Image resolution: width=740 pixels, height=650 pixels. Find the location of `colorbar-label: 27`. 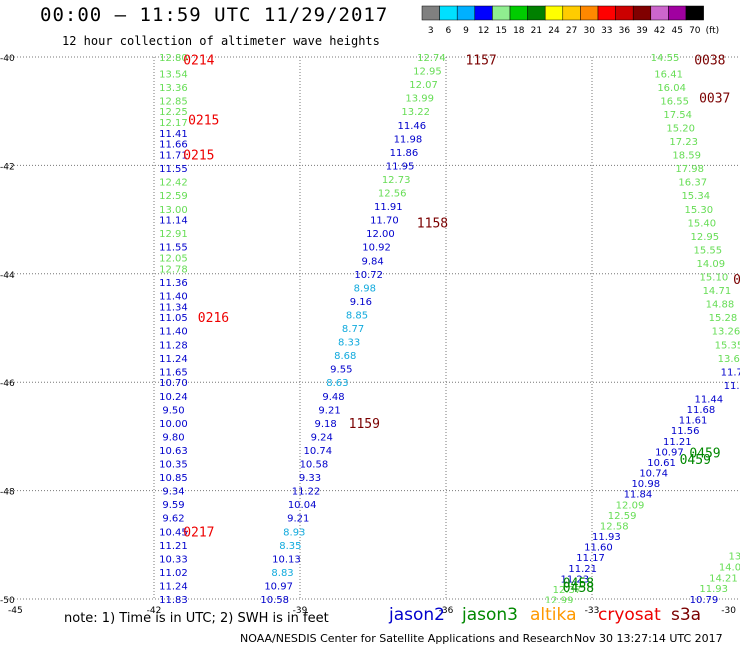

colorbar-label: 27 is located at coordinates (571, 31).